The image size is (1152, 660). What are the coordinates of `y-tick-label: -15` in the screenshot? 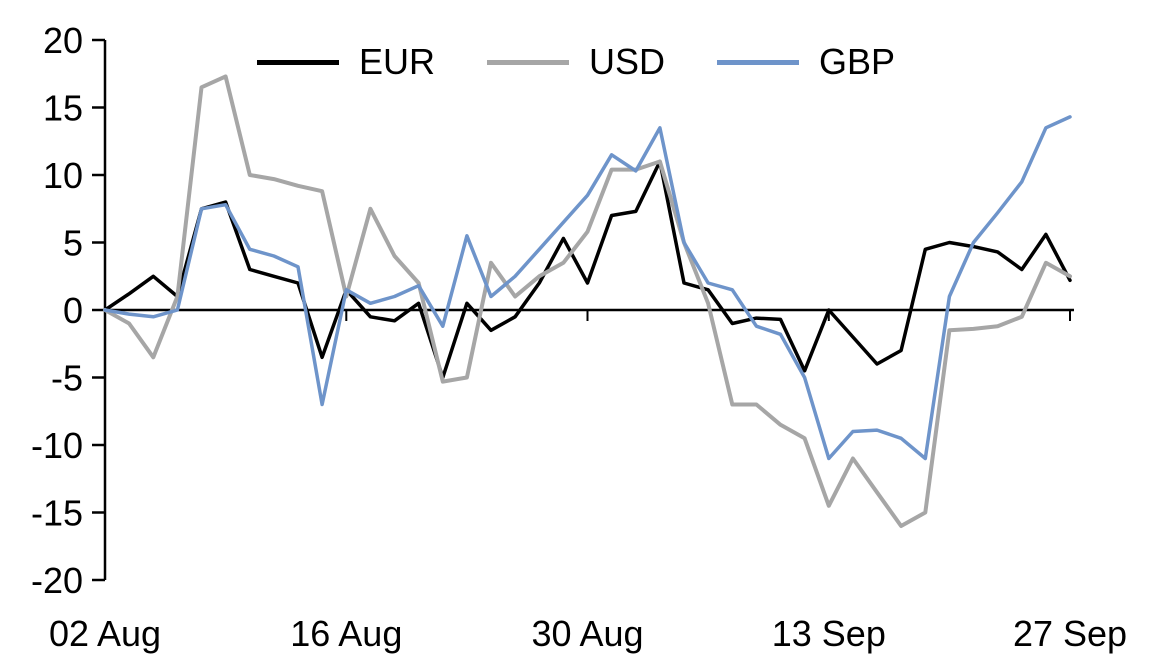 It's located at (57, 513).